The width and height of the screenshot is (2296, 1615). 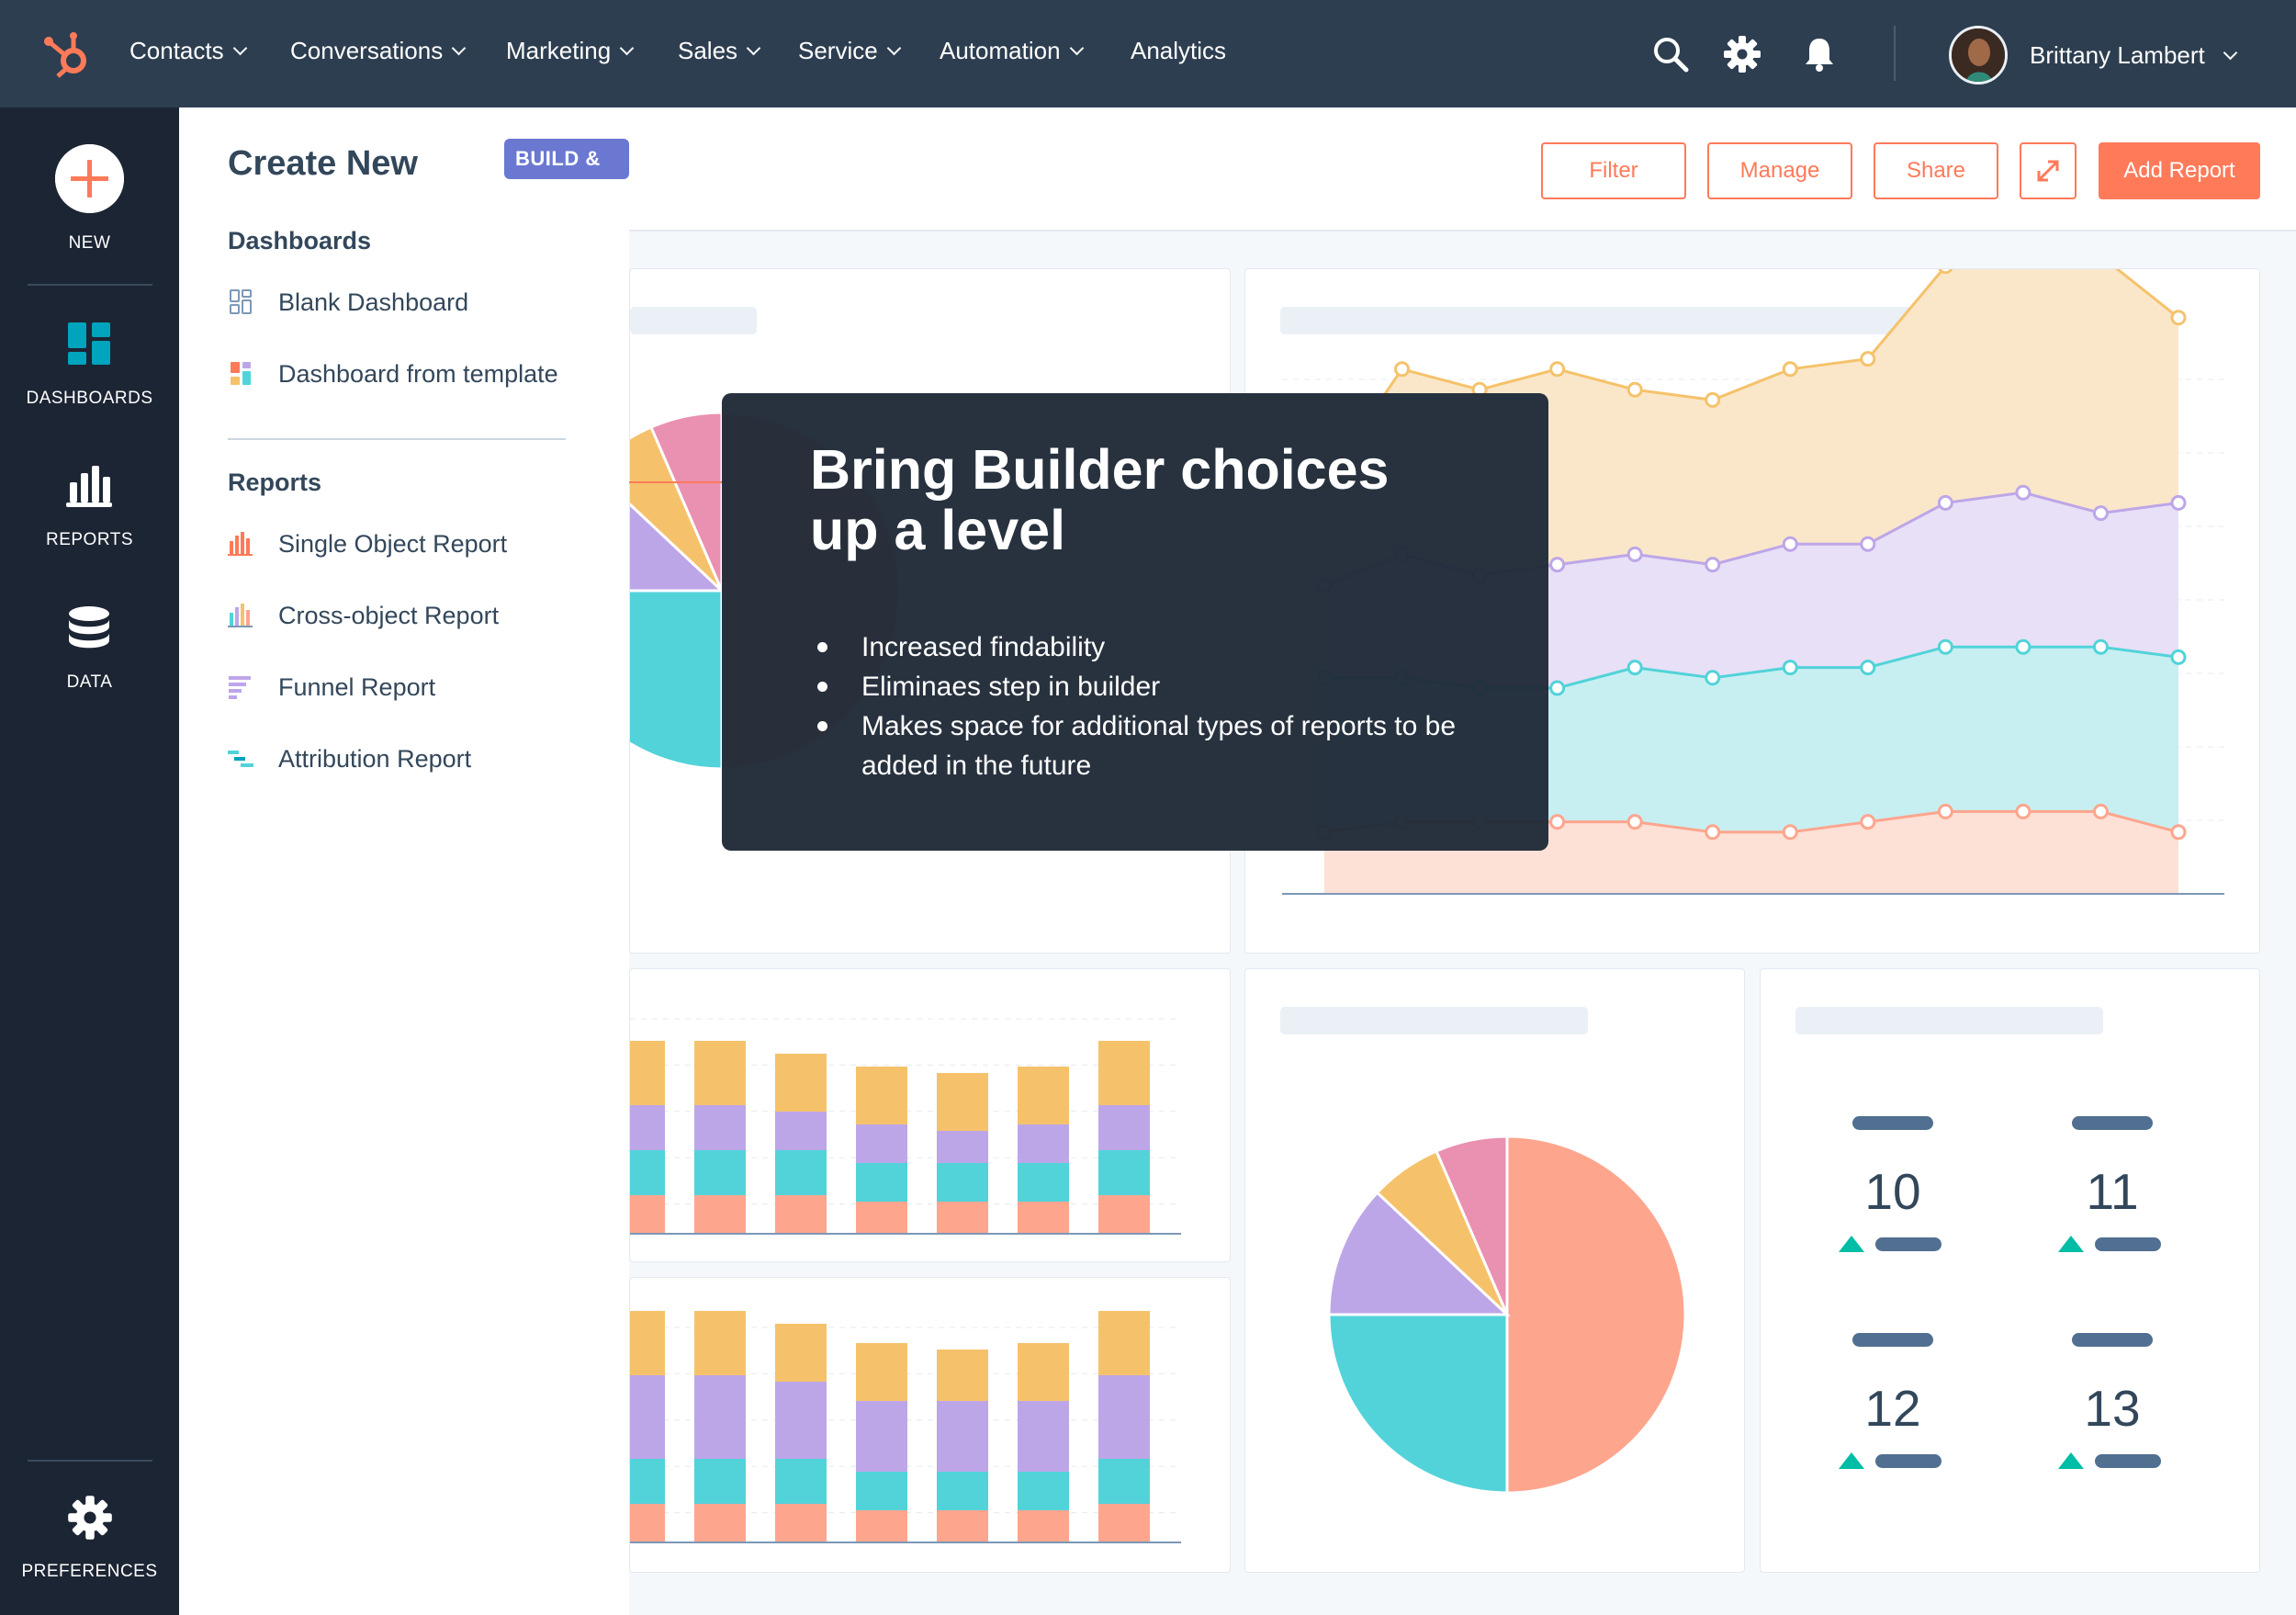 I want to click on cross-object-report-item: Cross-object Report, so click(x=362, y=615).